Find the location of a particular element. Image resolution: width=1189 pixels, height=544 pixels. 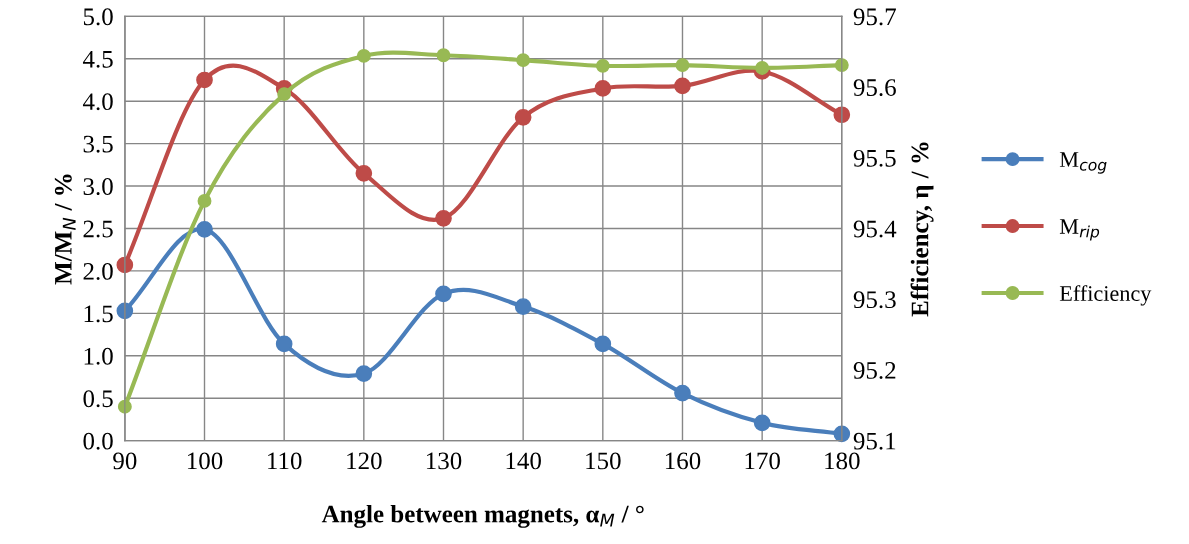

x-tick-label: 120 is located at coordinates (364, 461).